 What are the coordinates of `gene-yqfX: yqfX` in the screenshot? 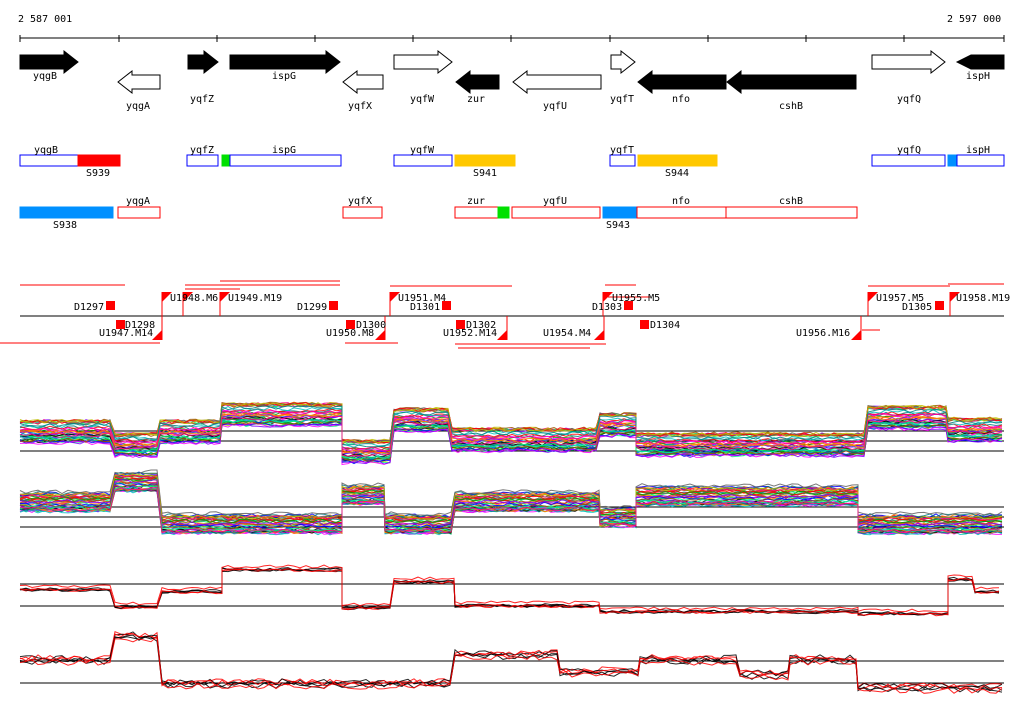 It's located at (363, 90).